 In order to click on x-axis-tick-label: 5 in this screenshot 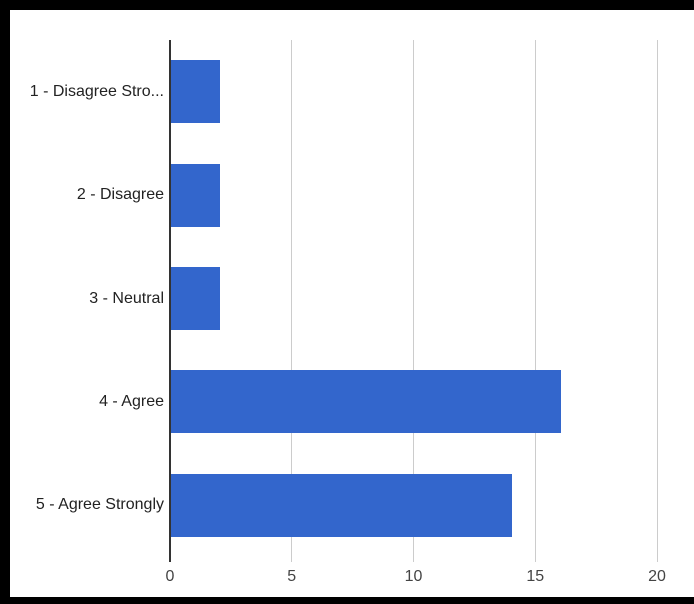, I will do `click(292, 576)`.